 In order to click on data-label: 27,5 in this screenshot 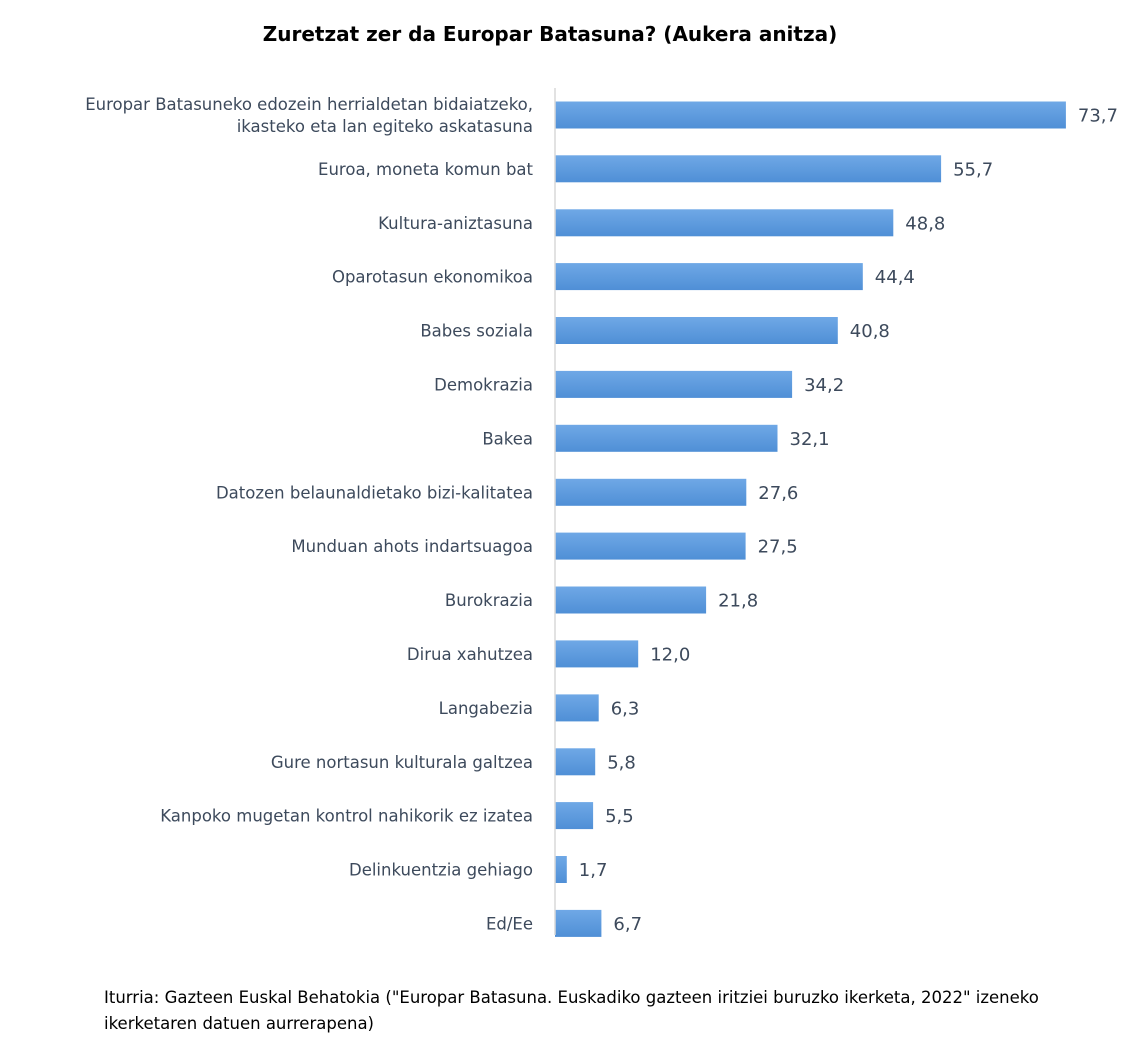, I will do `click(778, 547)`.